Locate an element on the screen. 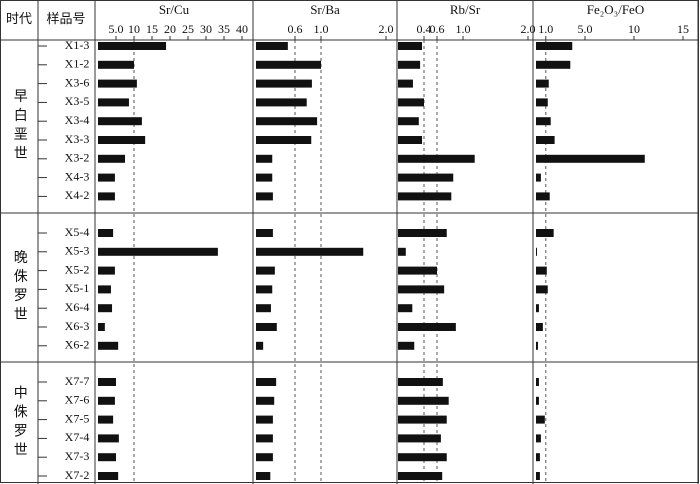  sample-label: X7-5 is located at coordinates (77, 418).